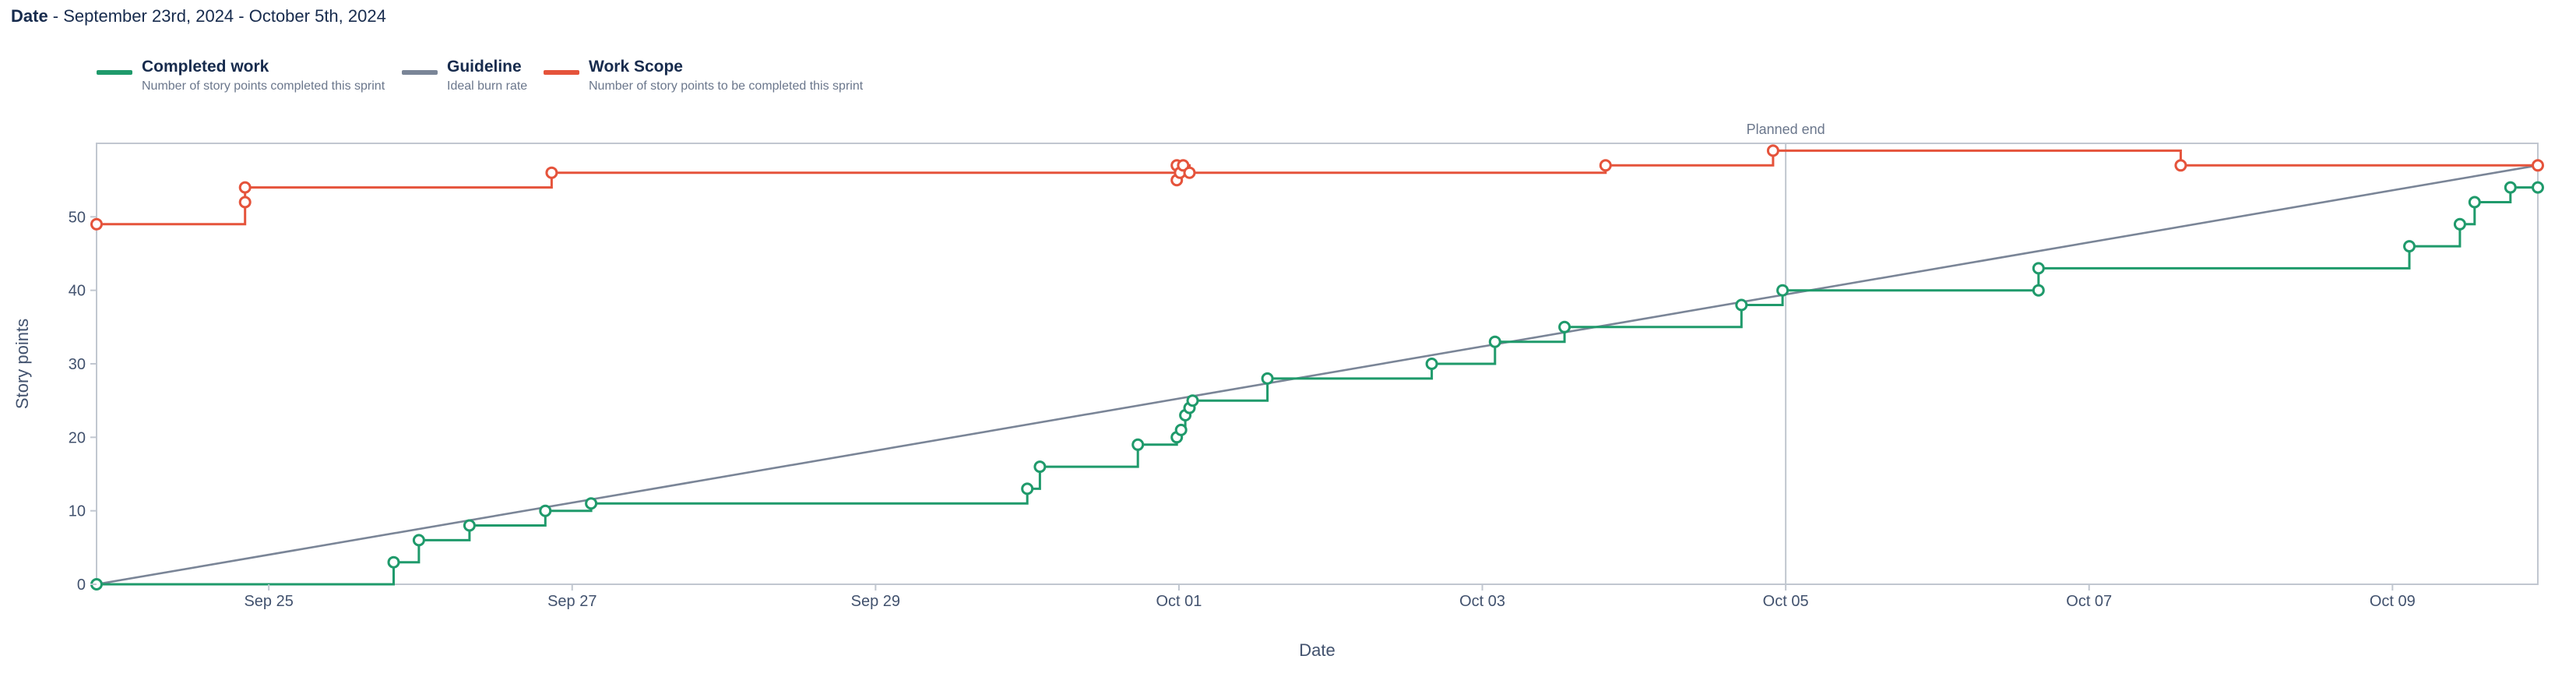 This screenshot has width=2576, height=684. Describe the element at coordinates (636, 67) in the screenshot. I see `legend-title-work-scope: Work Scope` at that location.